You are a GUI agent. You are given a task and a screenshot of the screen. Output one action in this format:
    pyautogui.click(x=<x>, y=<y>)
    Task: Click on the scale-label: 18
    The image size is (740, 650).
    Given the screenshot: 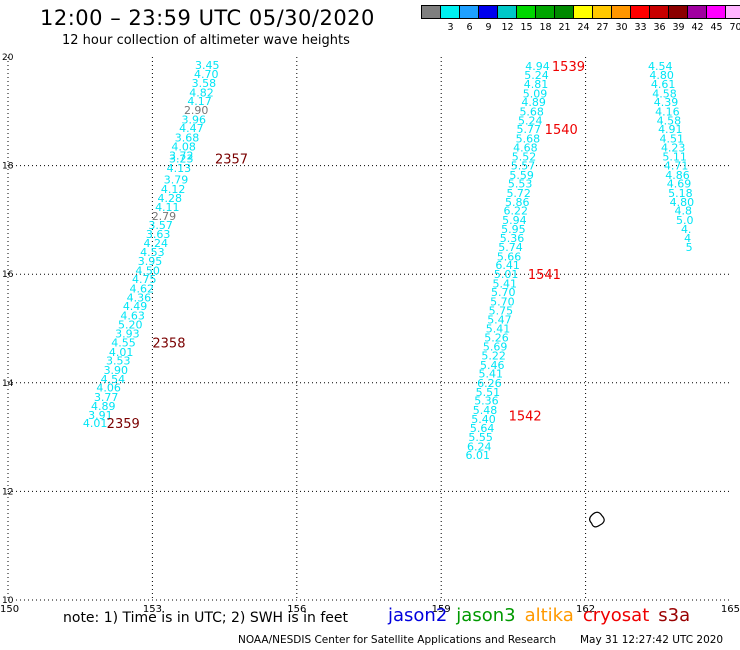 What is the action you would take?
    pyautogui.click(x=545, y=27)
    